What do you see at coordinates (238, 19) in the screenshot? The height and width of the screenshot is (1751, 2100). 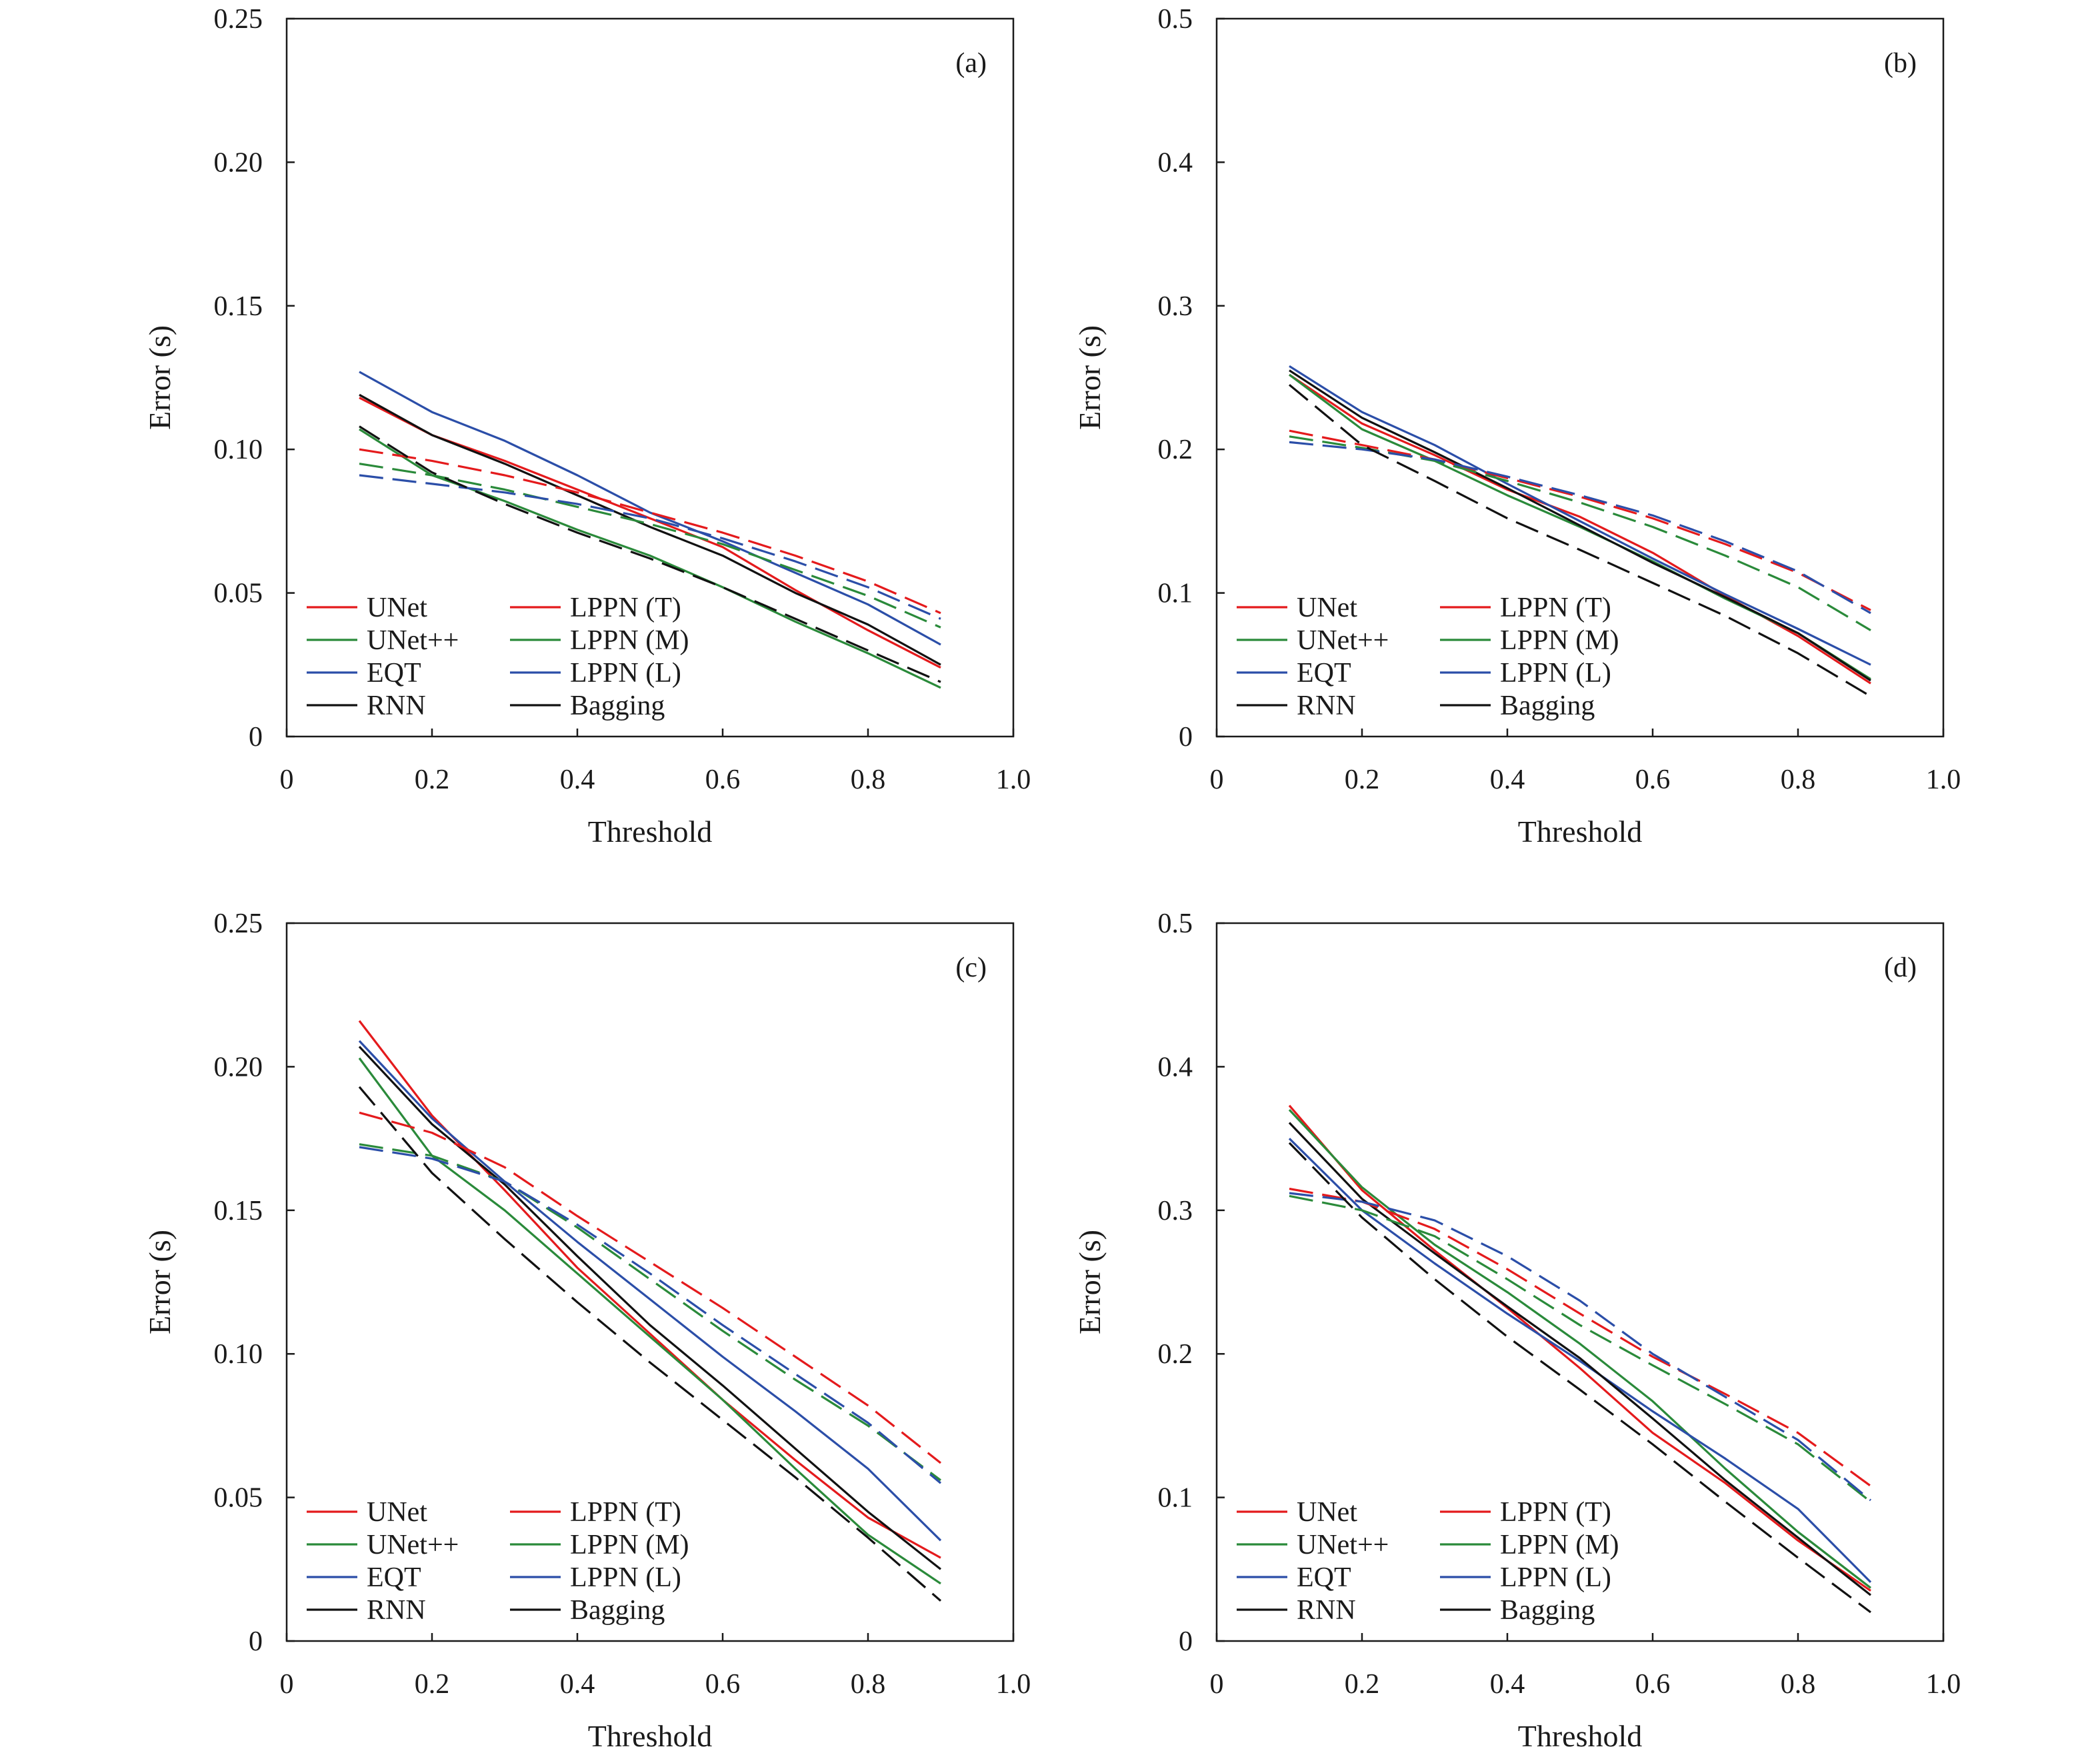 I see `y-tick-label: 0.25` at bounding box center [238, 19].